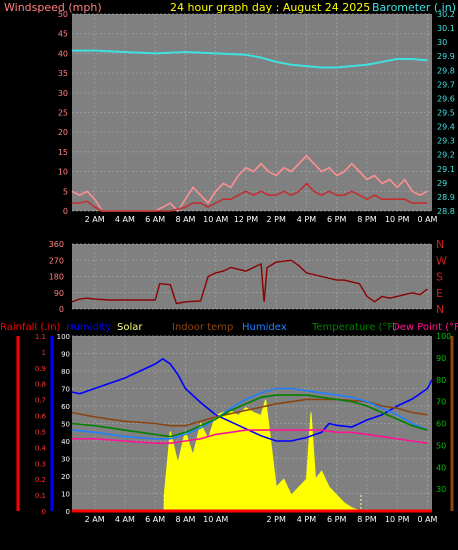 The width and height of the screenshot is (458, 550). What do you see at coordinates (414, 7) in the screenshot?
I see `barometer-axis-label: Barometer (.in)` at bounding box center [414, 7].